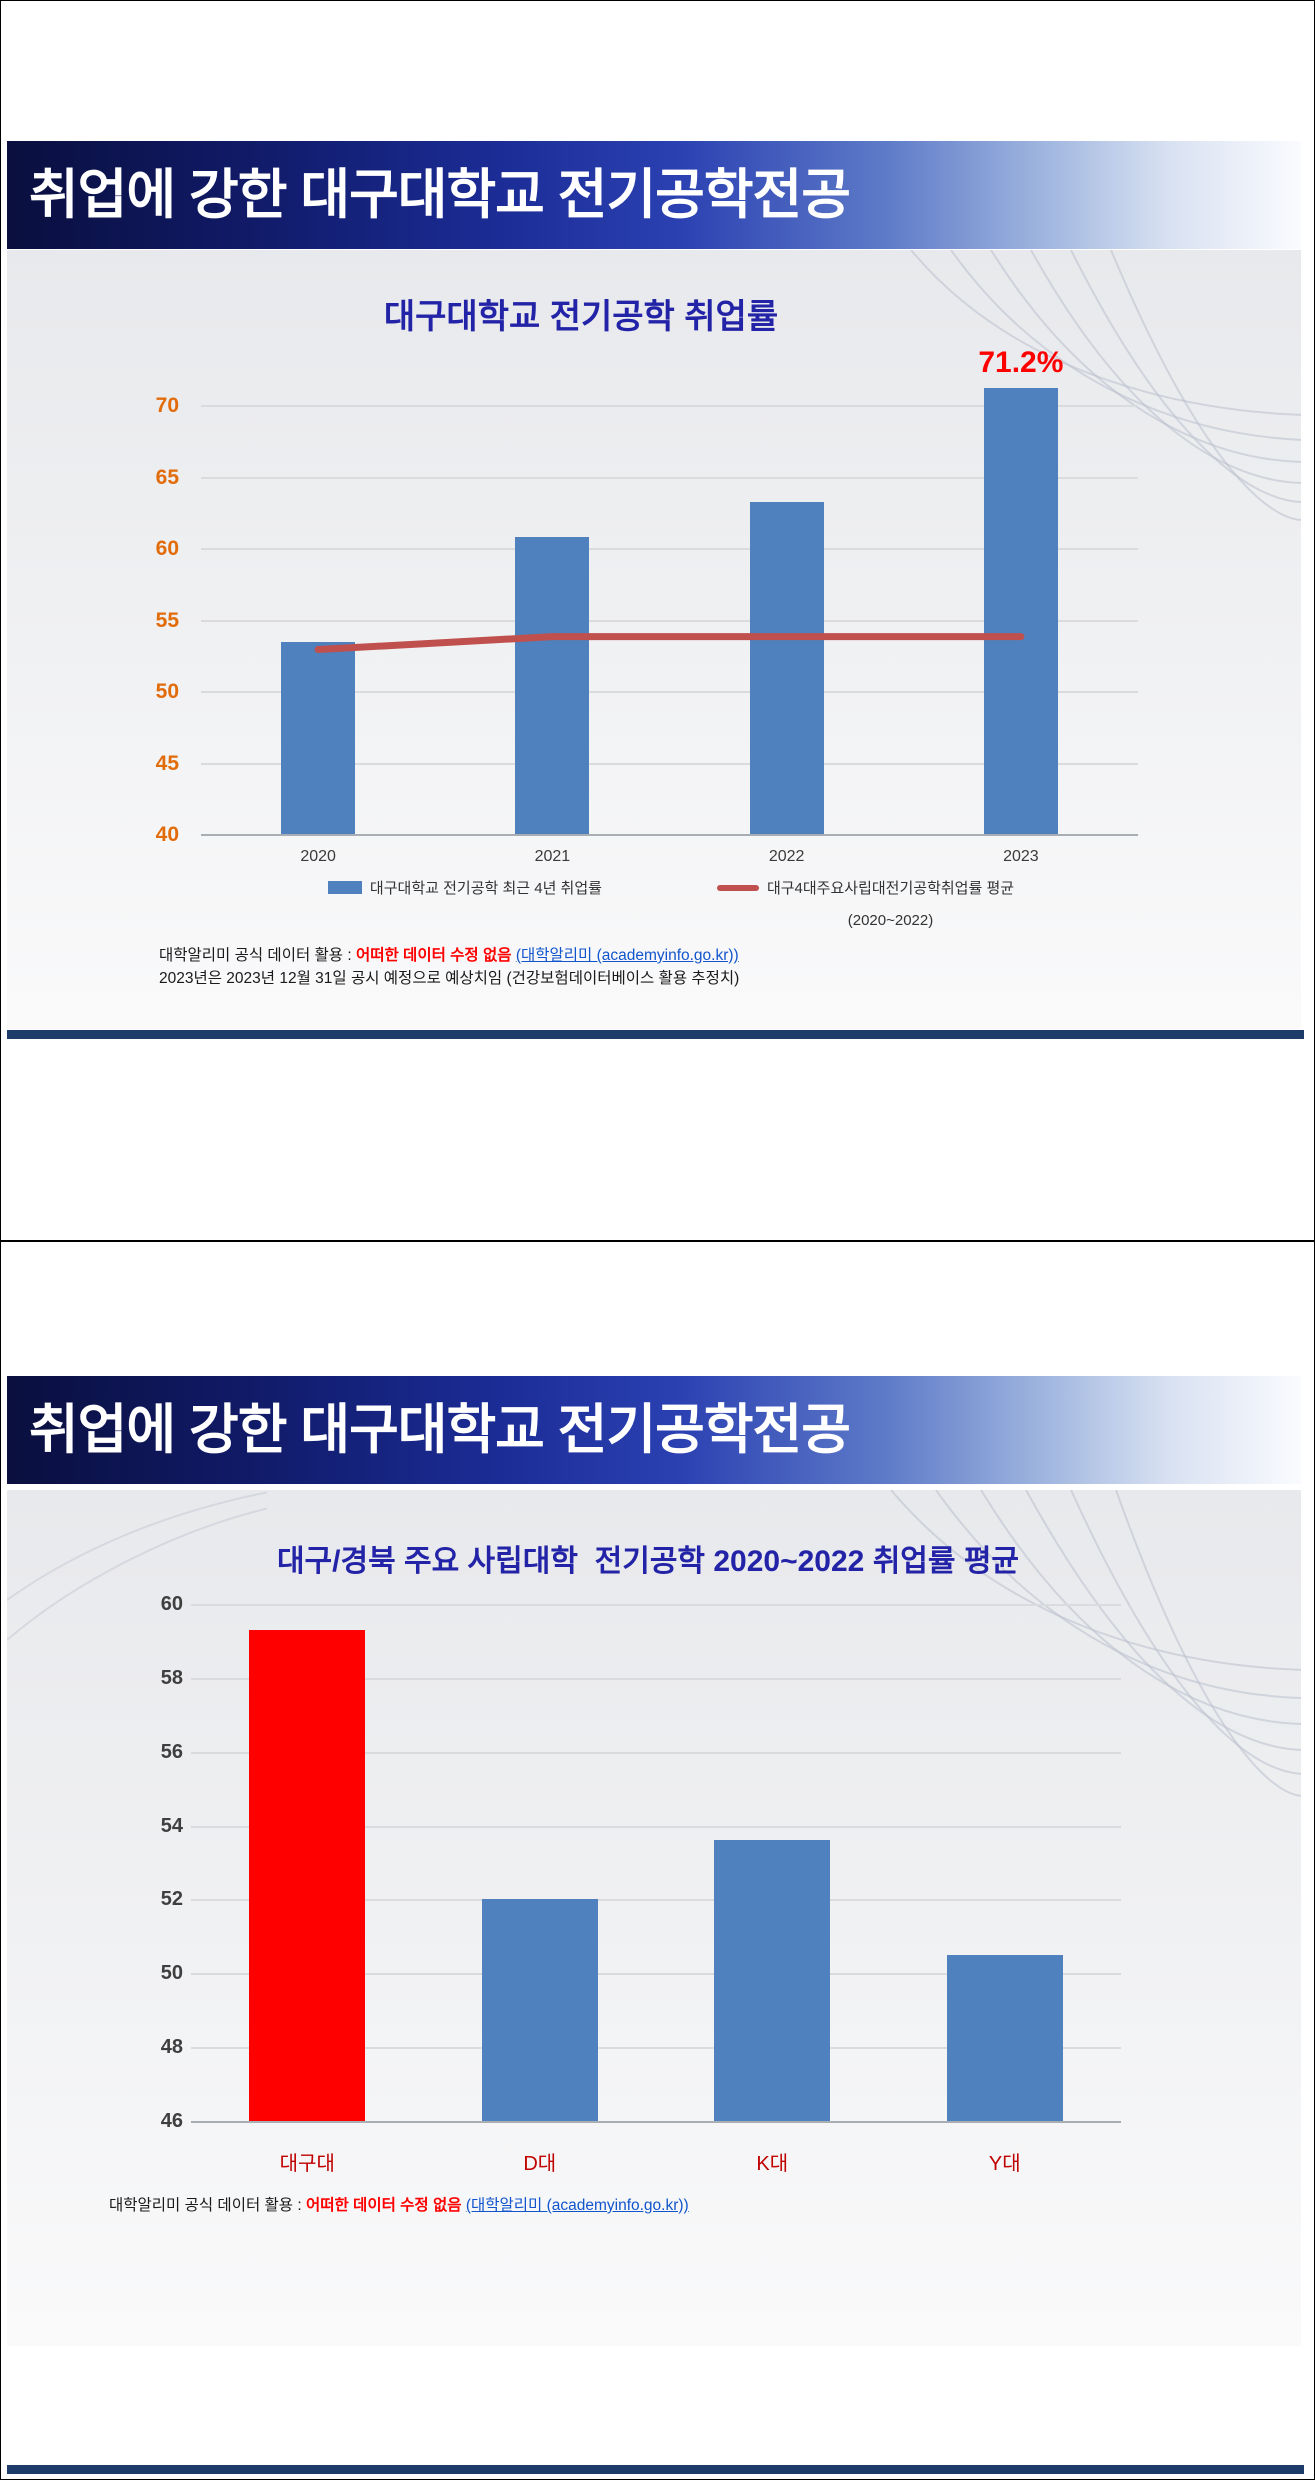 This screenshot has height=2480, width=1315. Describe the element at coordinates (171, 2047) in the screenshot. I see `y-axis-tick-label: 48` at that location.